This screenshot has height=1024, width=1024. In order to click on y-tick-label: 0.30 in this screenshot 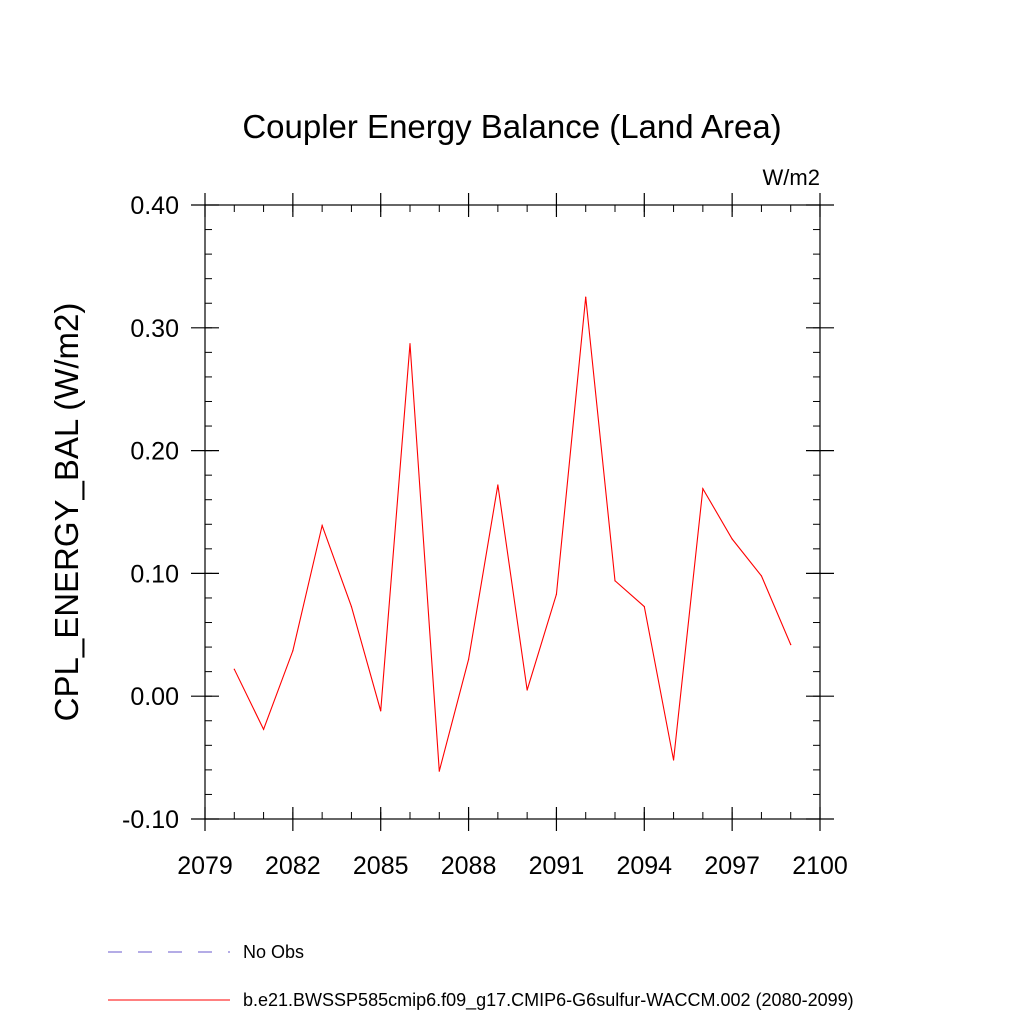, I will do `click(154, 329)`.